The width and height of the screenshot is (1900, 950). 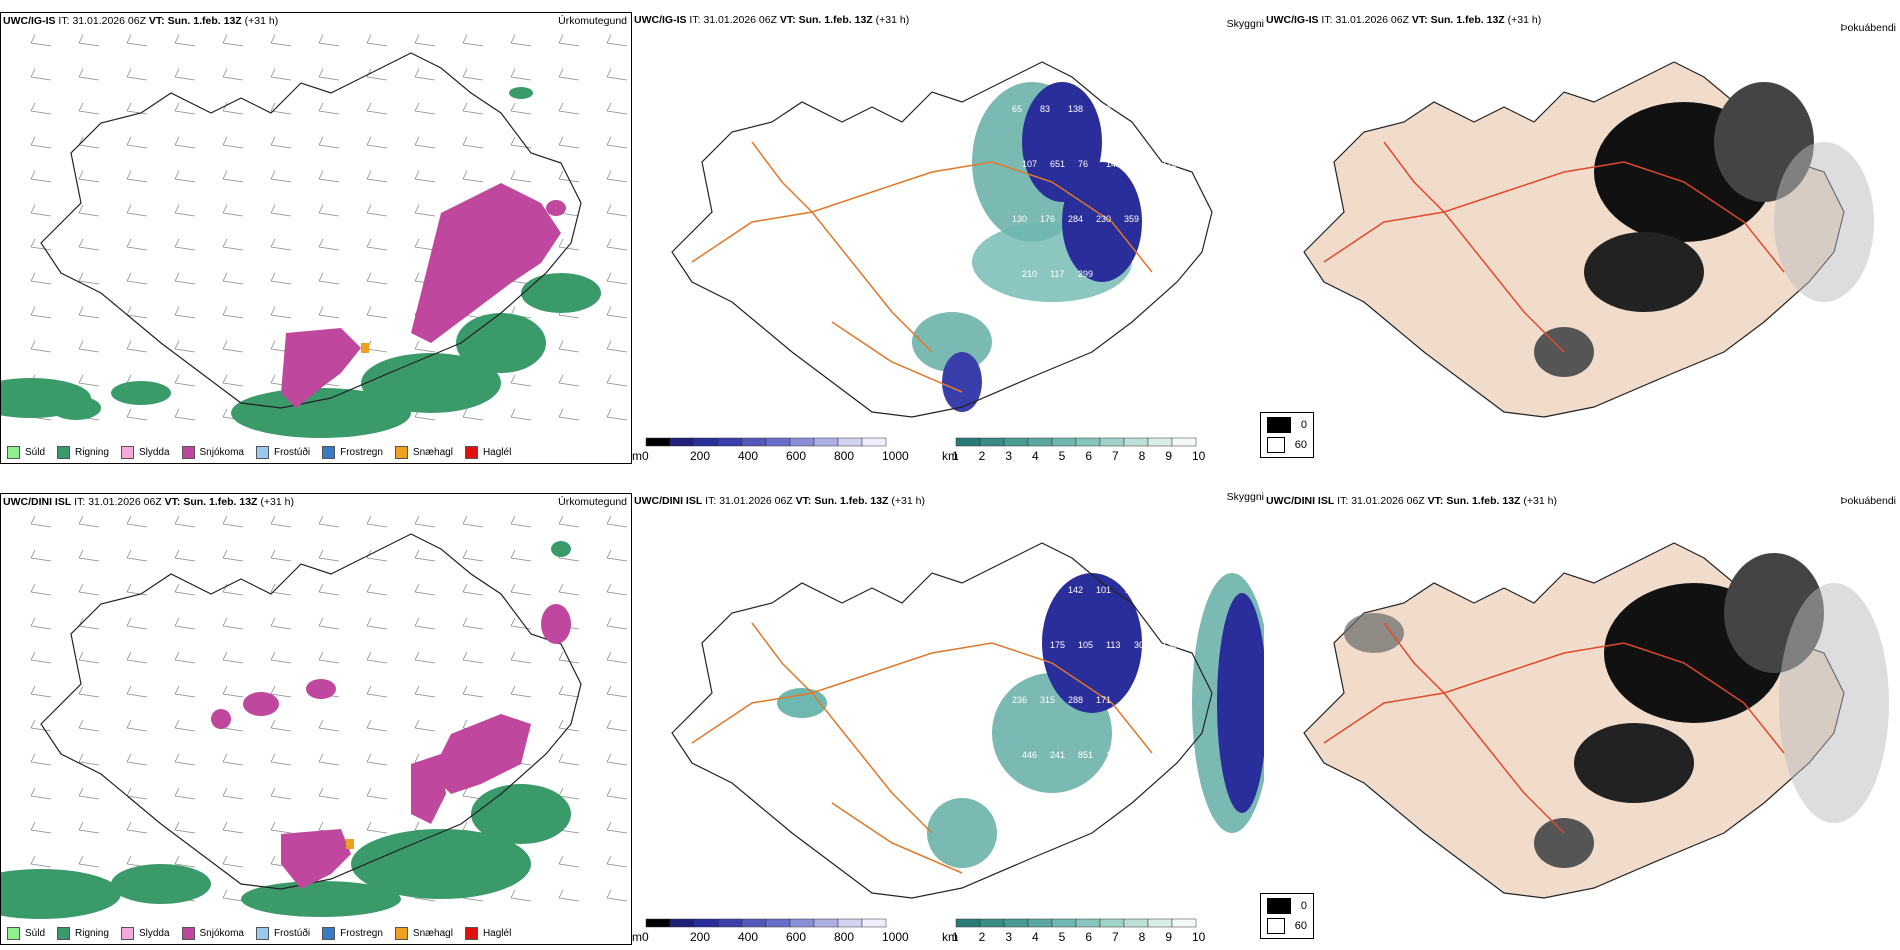 I want to click on snow-pellets-area, so click(x=350, y=844).